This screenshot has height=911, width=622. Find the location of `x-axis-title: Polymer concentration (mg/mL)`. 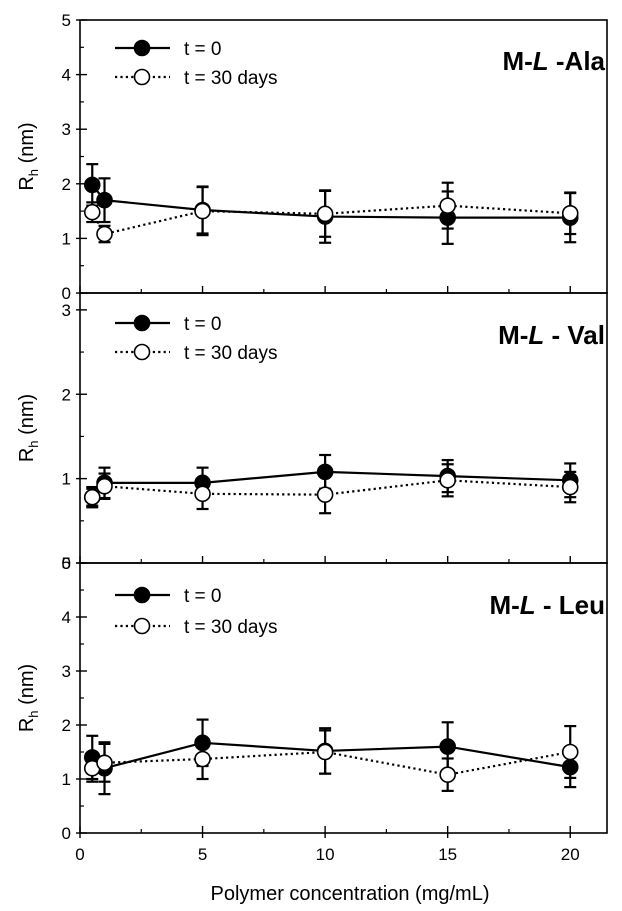

x-axis-title: Polymer concentration (mg/mL) is located at coordinates (350, 894).